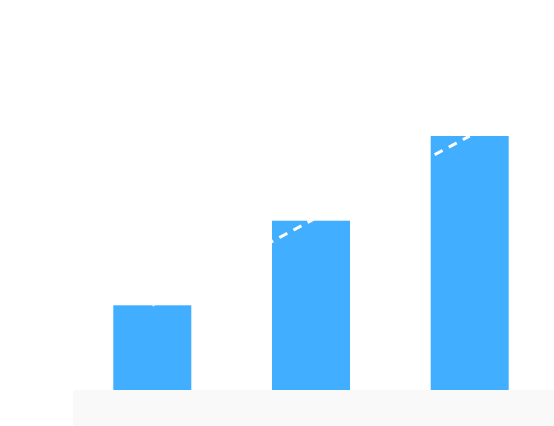  I want to click on chart-floor, so click(313, 408).